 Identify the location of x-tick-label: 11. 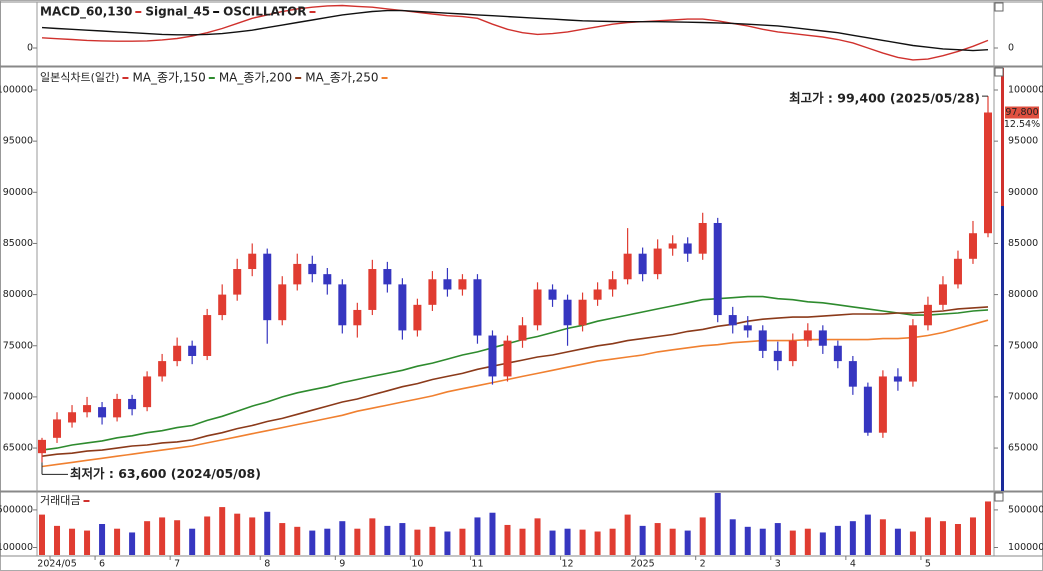
(477, 564).